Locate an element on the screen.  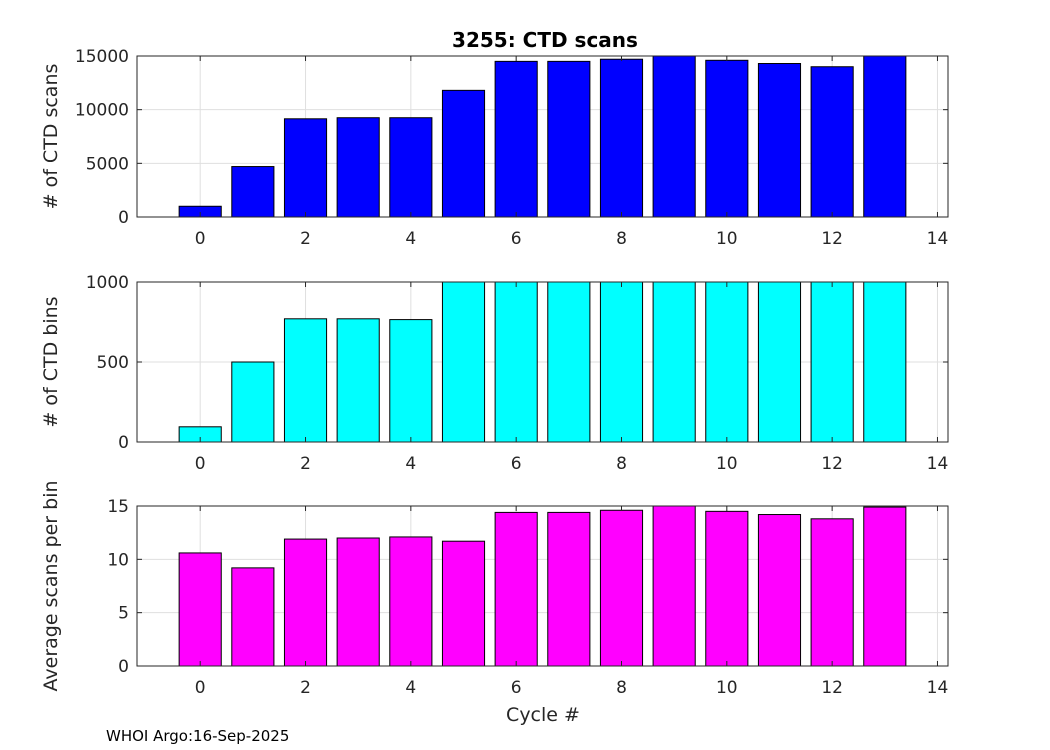
y-tick-label: 1000 is located at coordinates (107, 283).